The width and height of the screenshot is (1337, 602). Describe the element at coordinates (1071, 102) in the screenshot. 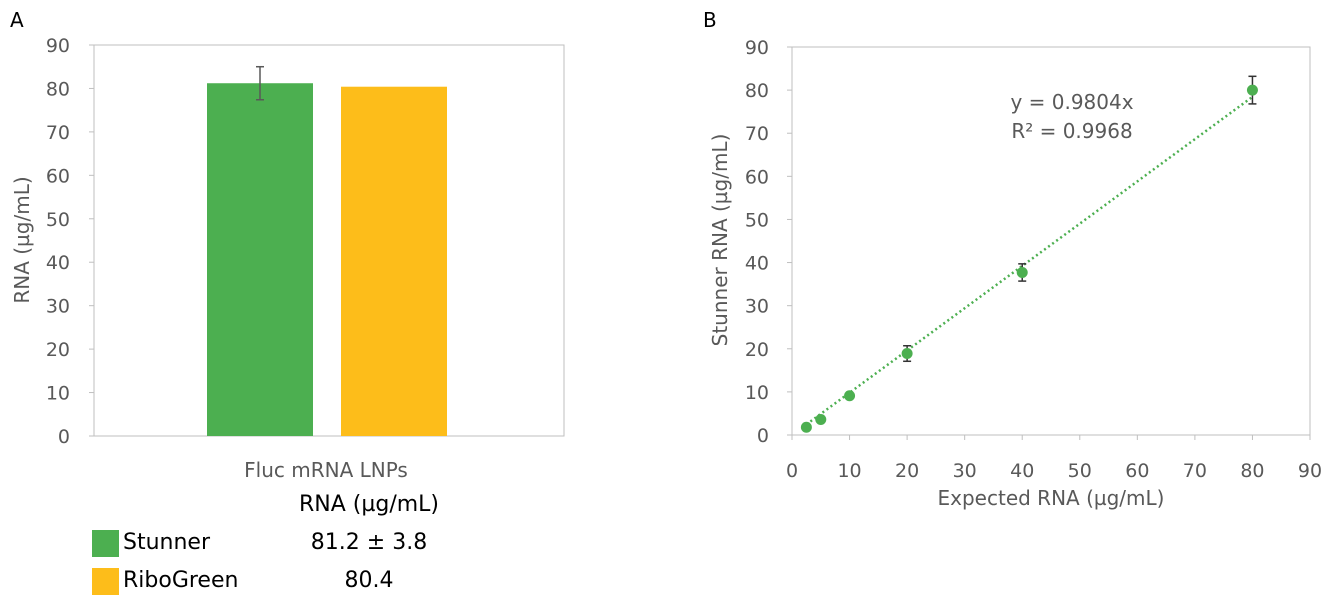

I see `trendline-equation: y = 0.9804x` at that location.